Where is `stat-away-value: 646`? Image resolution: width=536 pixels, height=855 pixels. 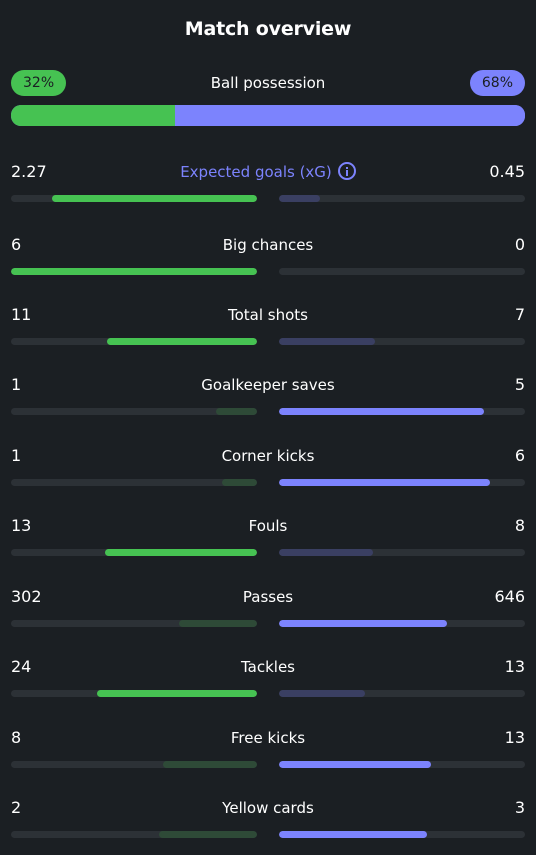
stat-away-value: 646 is located at coordinates (509, 596).